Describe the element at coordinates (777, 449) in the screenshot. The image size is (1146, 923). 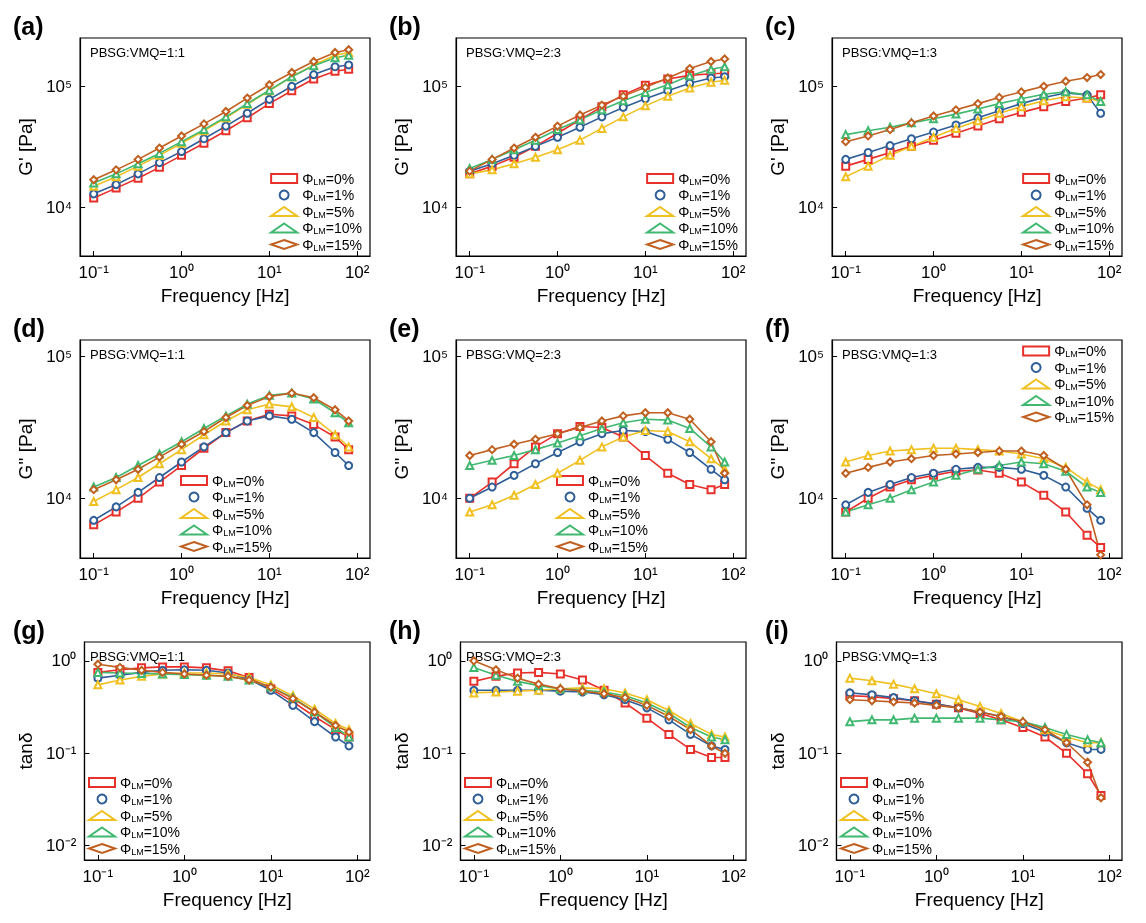
I see `y-axis-title: G'' [Pa]` at that location.